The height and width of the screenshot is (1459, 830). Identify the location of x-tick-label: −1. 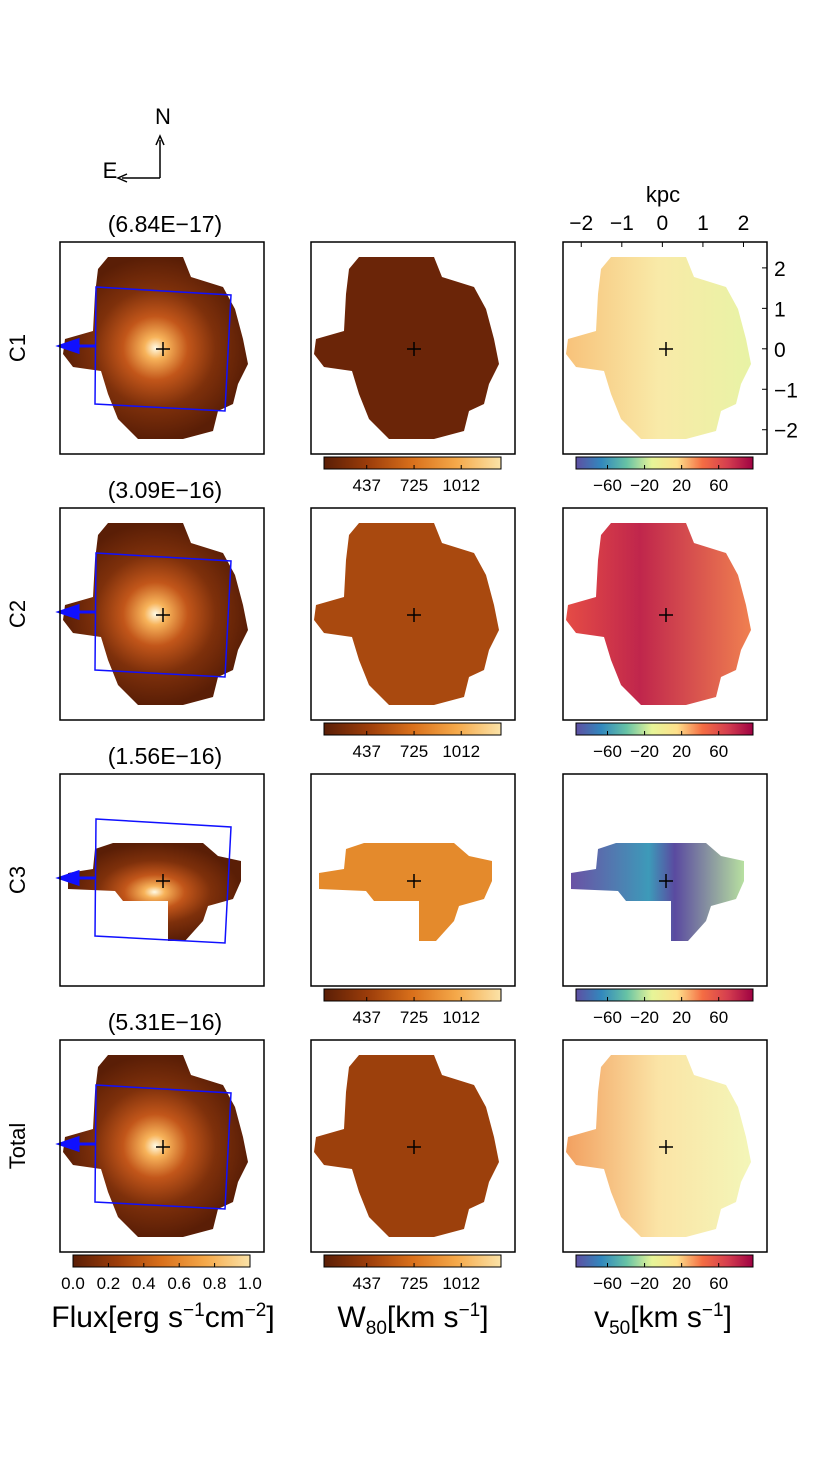
(622, 223).